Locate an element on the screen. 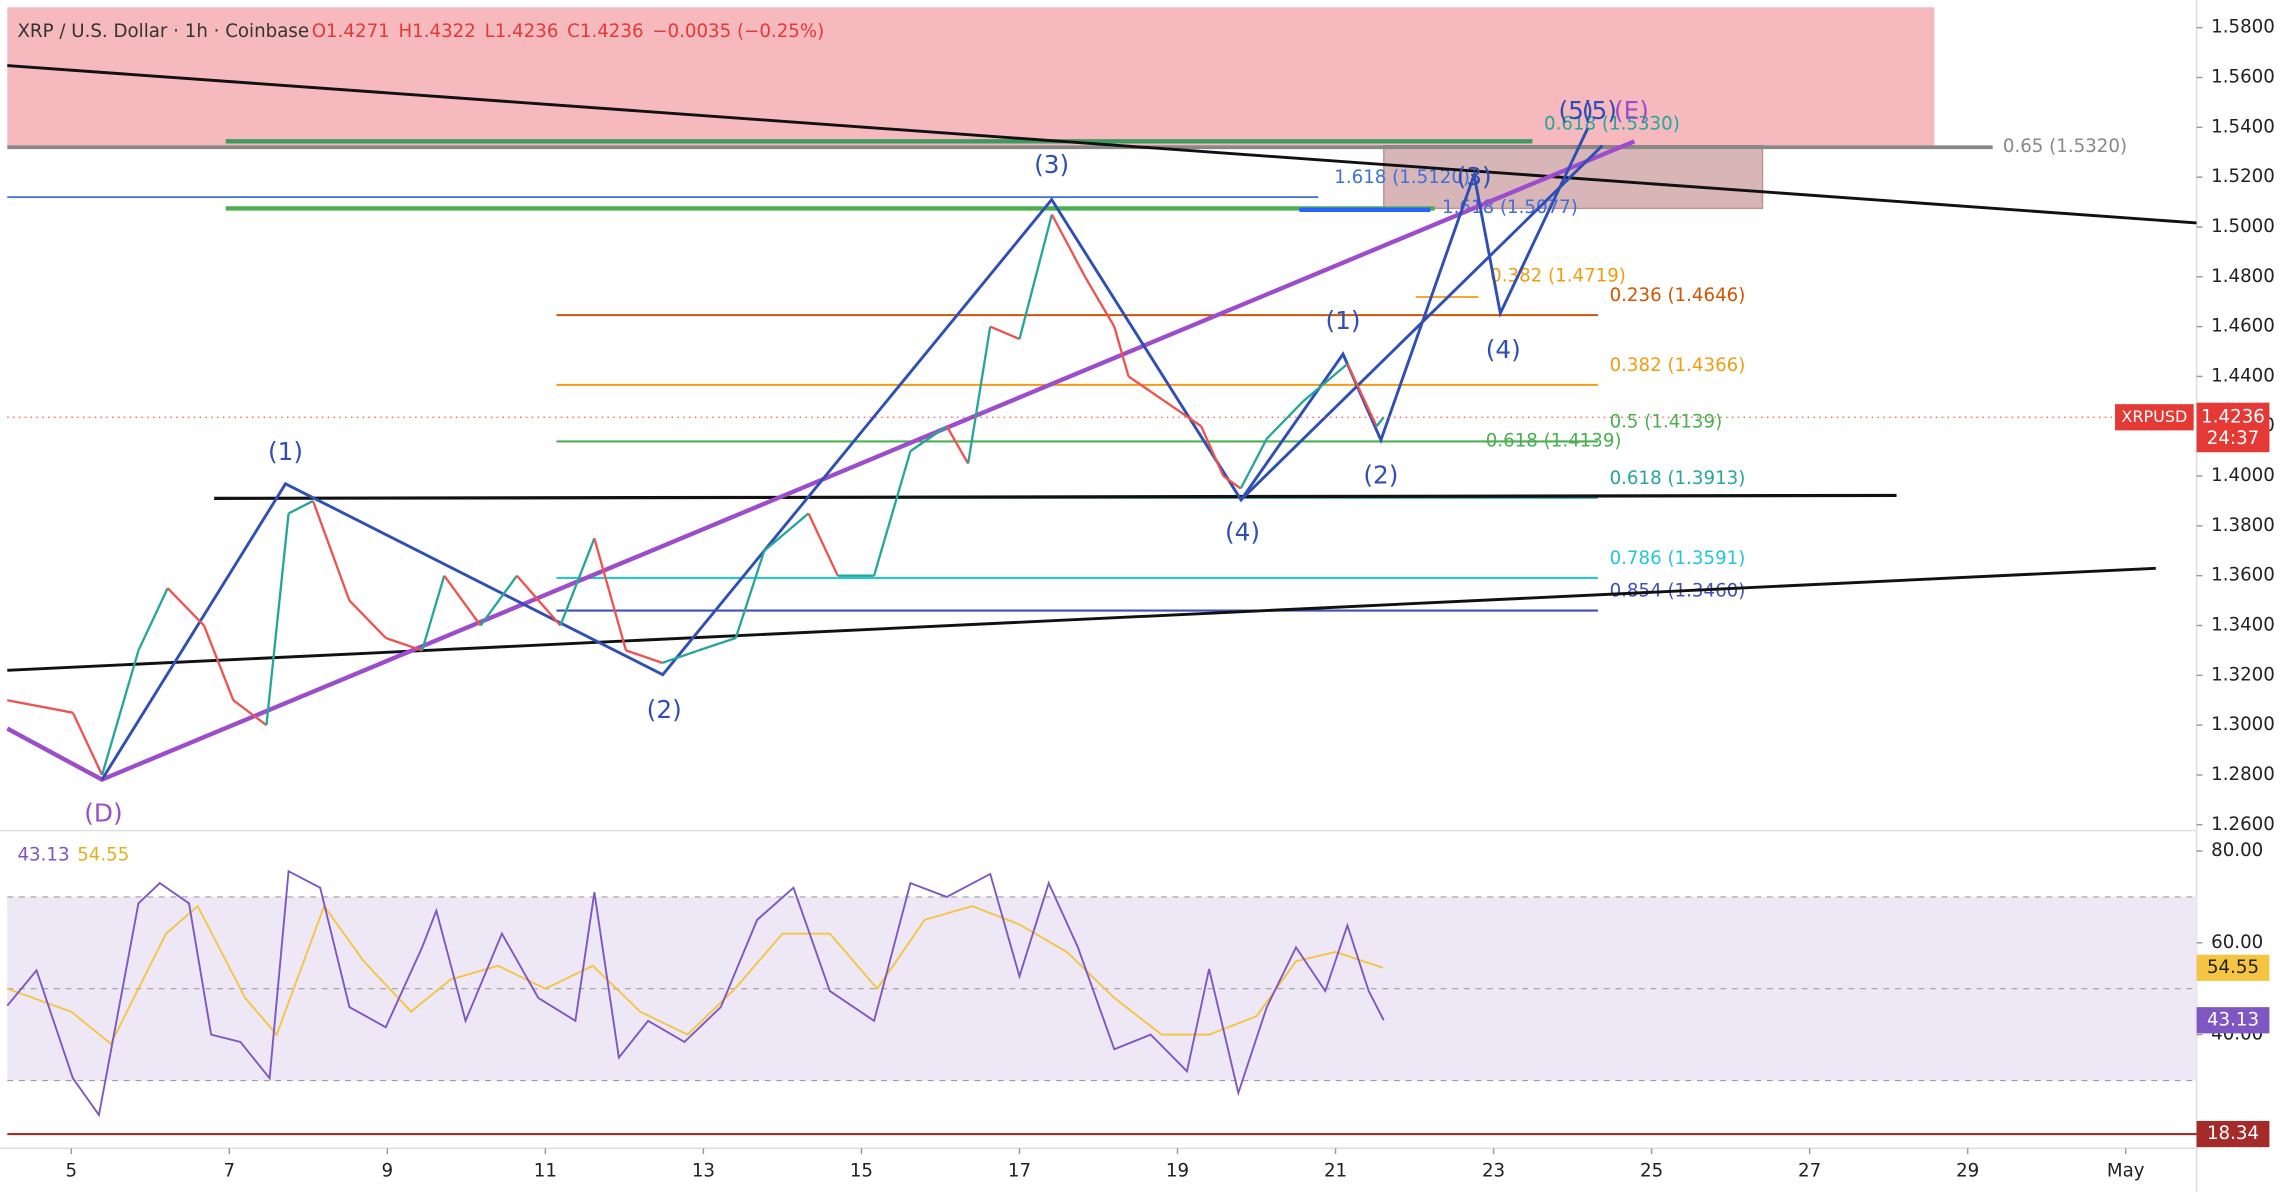  fib-label: 0.618 (1.5330) is located at coordinates (1612, 123).